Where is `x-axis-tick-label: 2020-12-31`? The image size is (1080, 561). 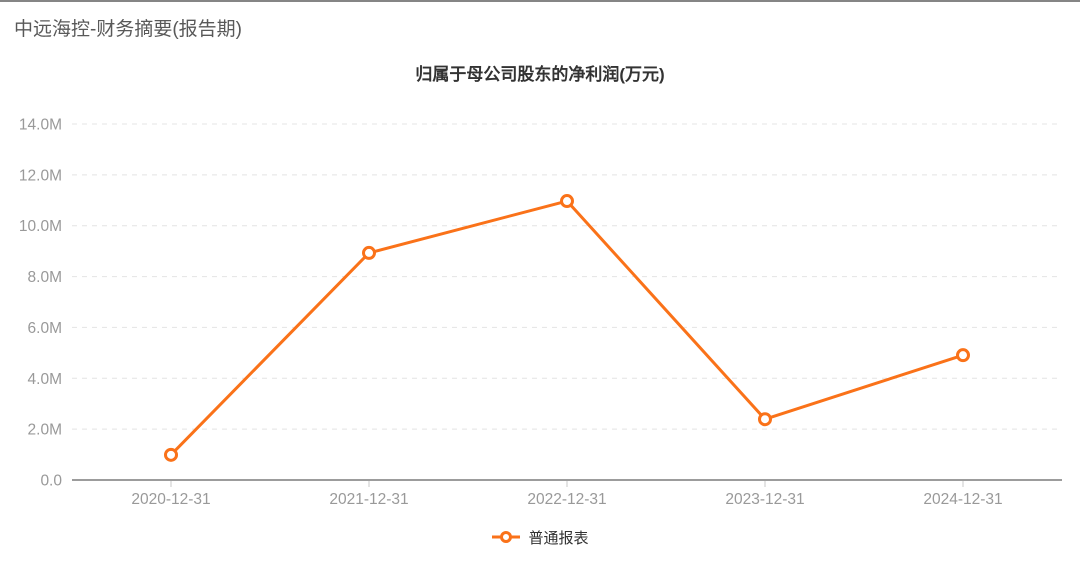
x-axis-tick-label: 2020-12-31 is located at coordinates (170, 499).